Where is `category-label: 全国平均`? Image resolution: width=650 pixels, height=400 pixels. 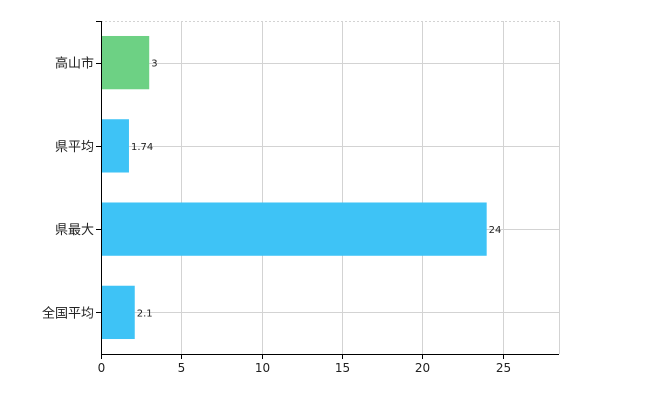 category-label: 全国平均 is located at coordinates (68, 313).